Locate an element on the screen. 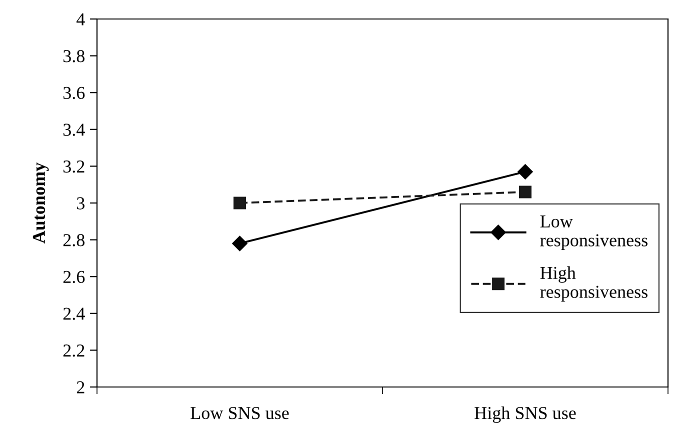 This screenshot has height=429, width=680. y-tick-label: 2.6 is located at coordinates (74, 277).